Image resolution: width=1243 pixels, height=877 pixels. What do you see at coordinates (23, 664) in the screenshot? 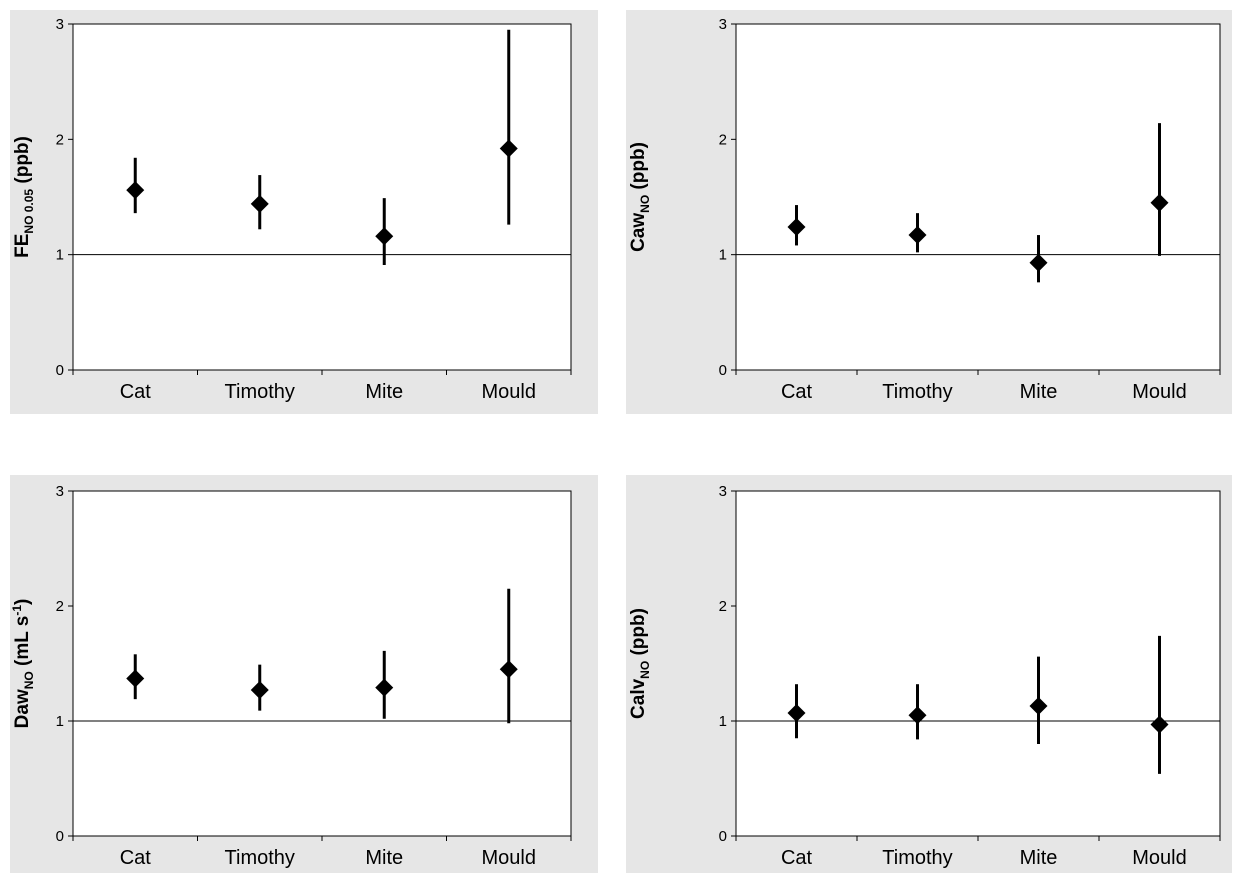
I see `y-axis-label: DawNO (mL s-1)` at bounding box center [23, 664].